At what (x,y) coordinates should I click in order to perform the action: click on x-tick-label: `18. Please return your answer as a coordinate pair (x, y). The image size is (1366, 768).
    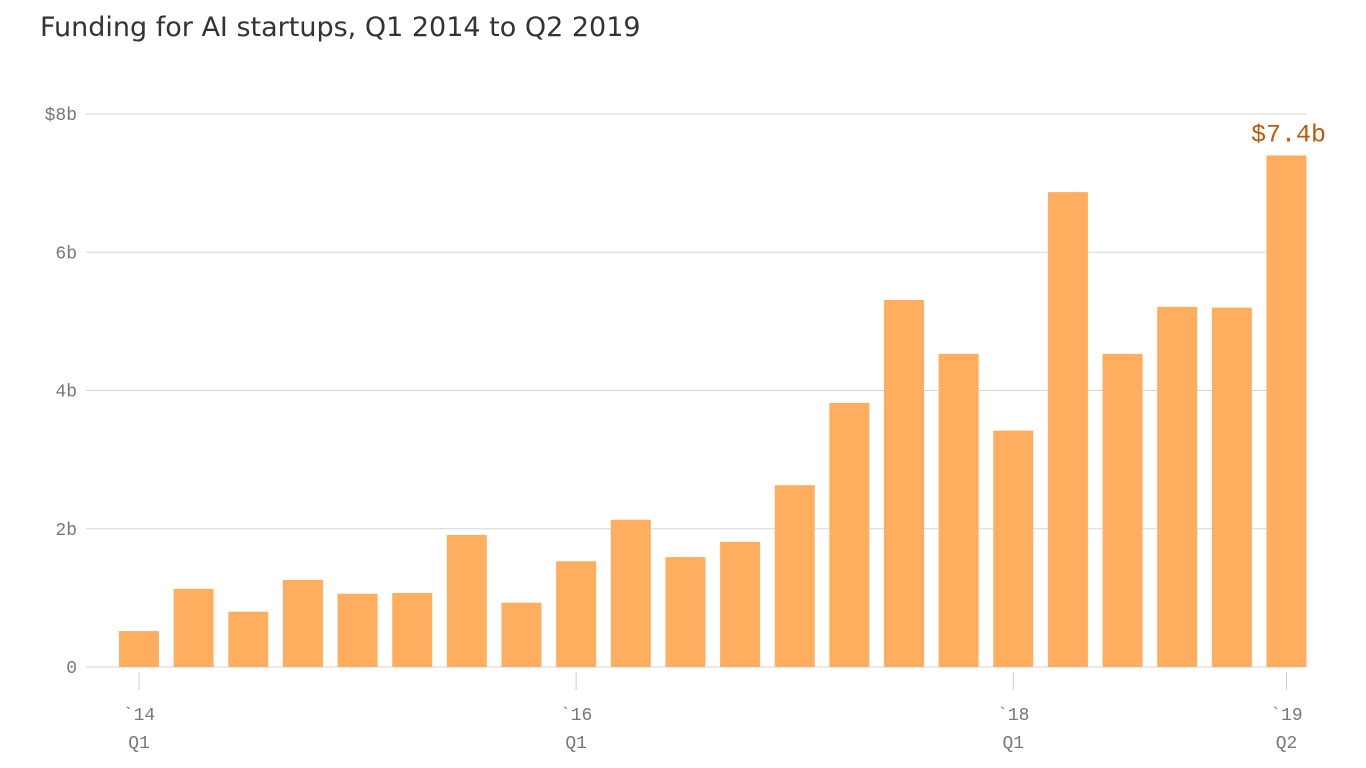
    Looking at the image, I should click on (1013, 716).